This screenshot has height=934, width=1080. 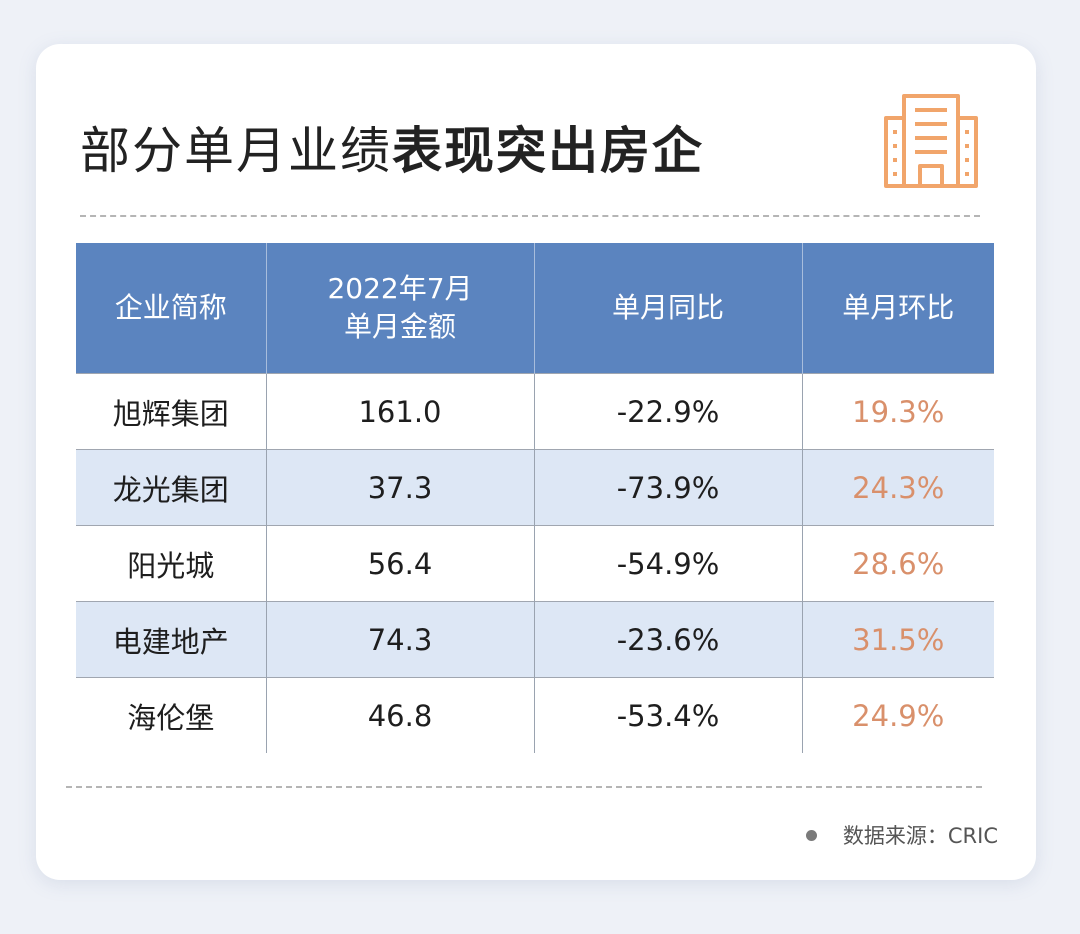 What do you see at coordinates (548, 151) in the screenshot?
I see `title-bold: 表现突出房企` at bounding box center [548, 151].